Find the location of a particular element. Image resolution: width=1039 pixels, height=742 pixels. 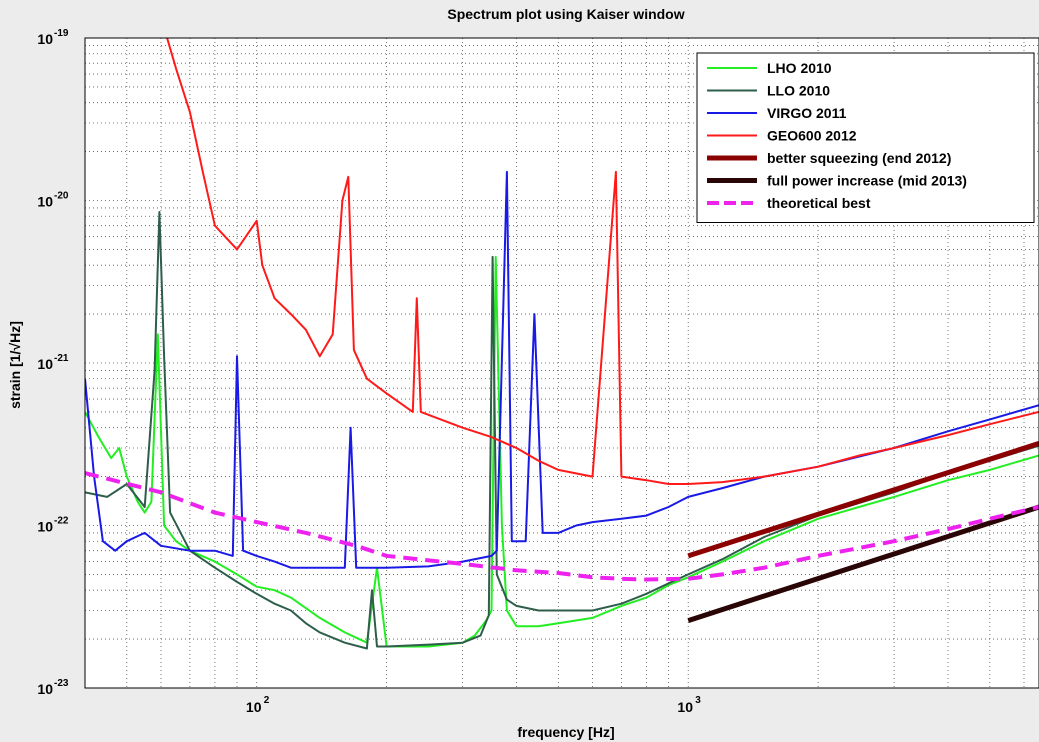

y-tick-exponent: -22 is located at coordinates (61, 521).